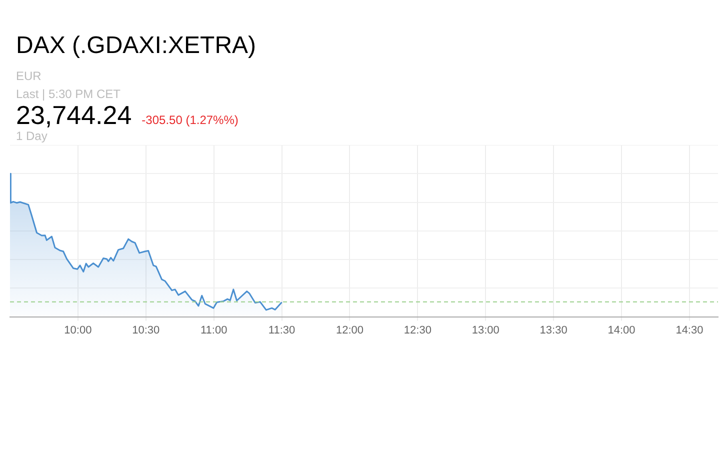 The height and width of the screenshot is (450, 720). I want to click on x-tick-label: 14:30, so click(690, 330).